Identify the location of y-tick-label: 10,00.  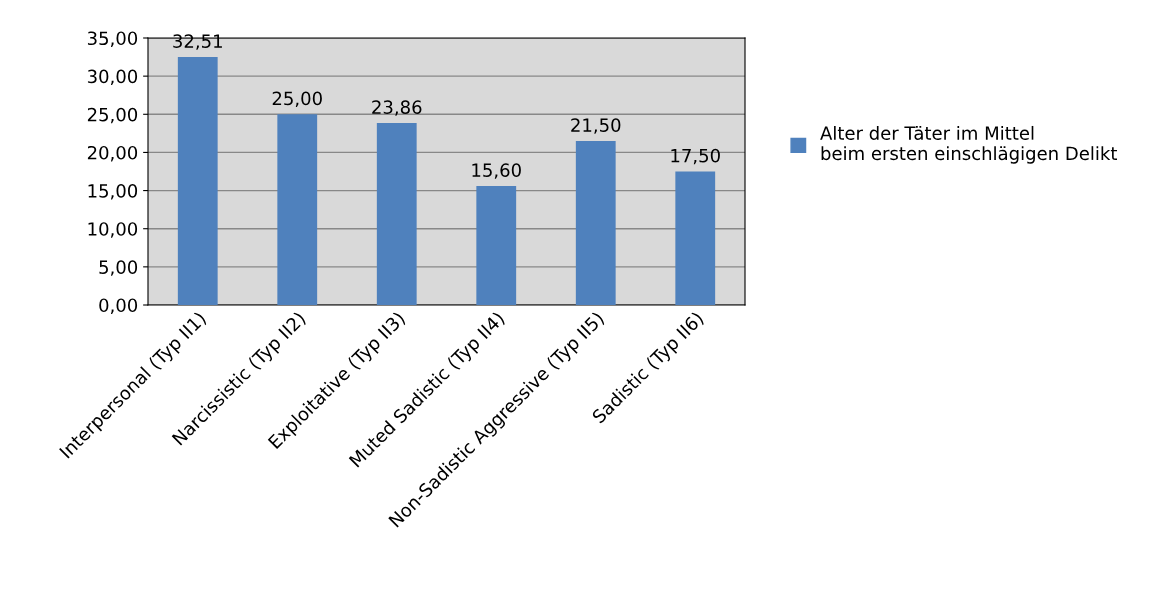
(113, 230).